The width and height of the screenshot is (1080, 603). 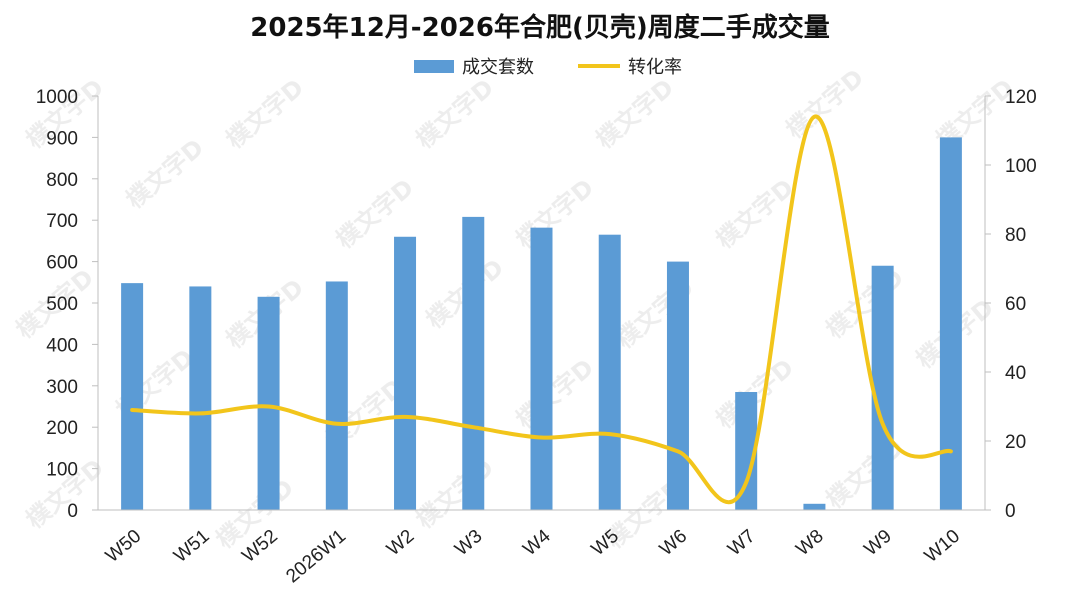 What do you see at coordinates (62, 263) in the screenshot?
I see `left-tick-label: 600` at bounding box center [62, 263].